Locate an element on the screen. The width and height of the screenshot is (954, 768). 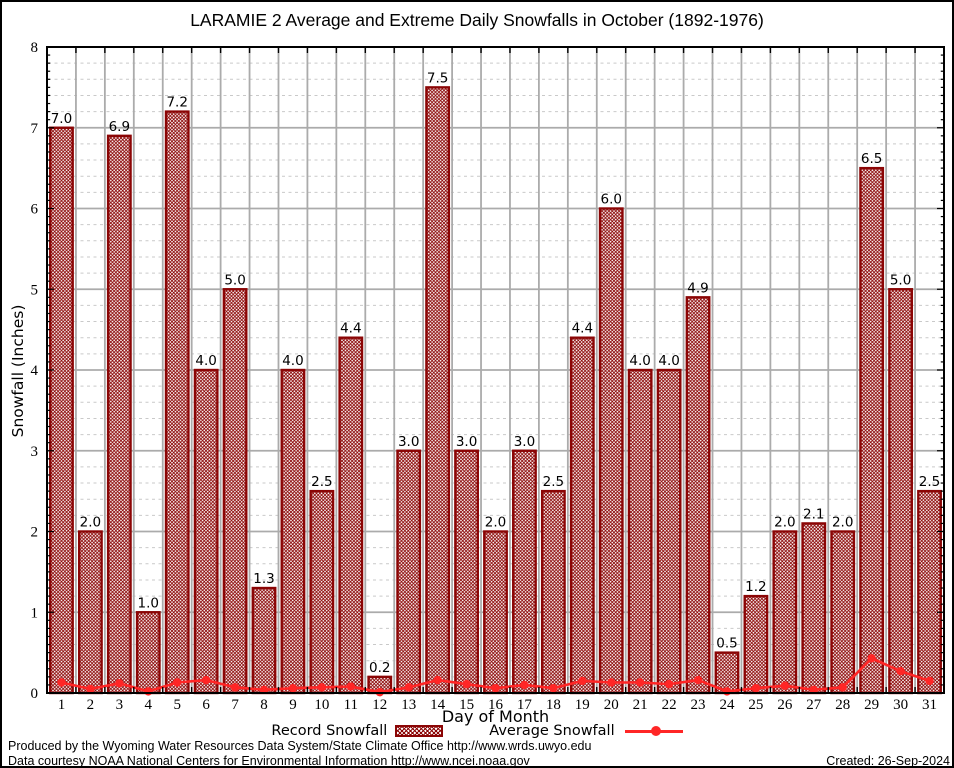
x-tick-label: 20 is located at coordinates (611, 705).